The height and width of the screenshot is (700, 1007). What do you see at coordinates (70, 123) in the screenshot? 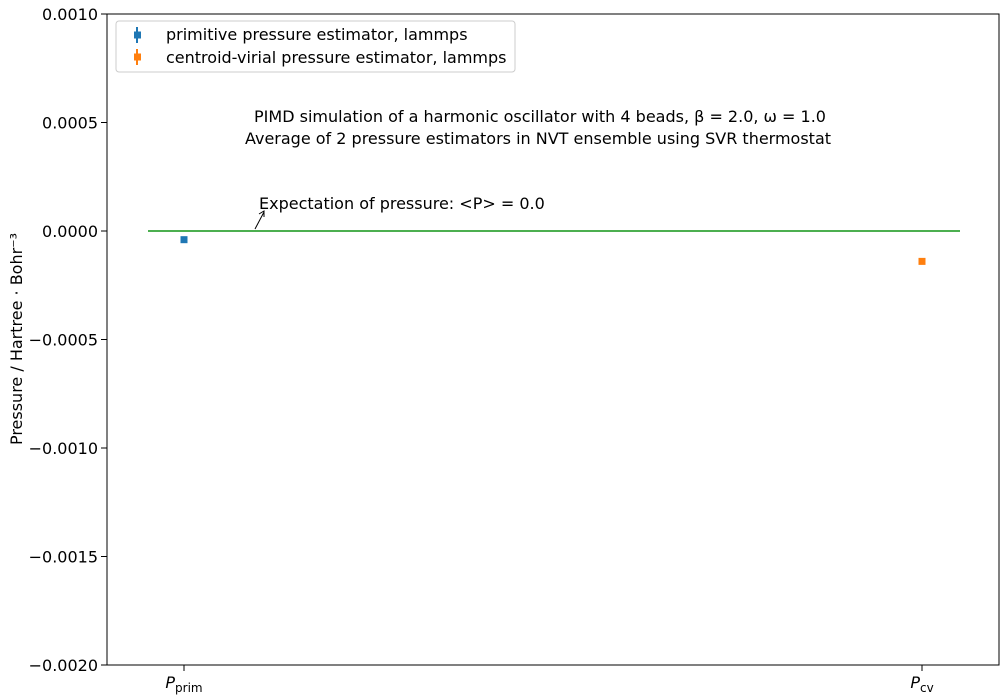
I see `y-tick-label: 0.0005` at bounding box center [70, 123].